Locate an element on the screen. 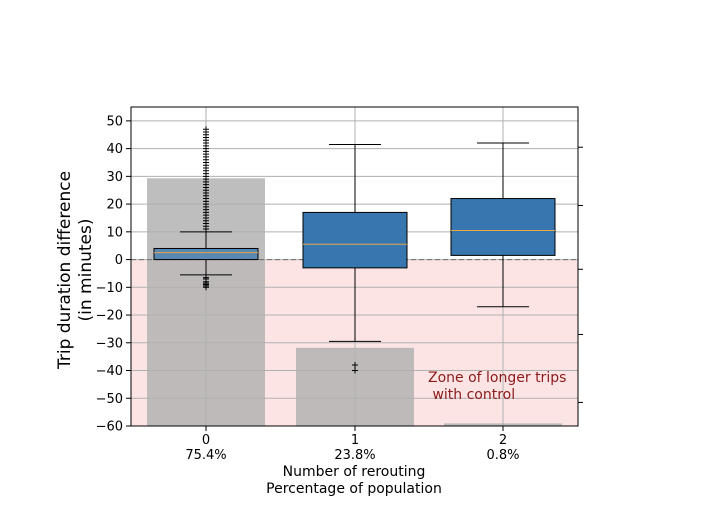 This screenshot has width=720, height=523. y-tick-label: 50 is located at coordinates (114, 121).